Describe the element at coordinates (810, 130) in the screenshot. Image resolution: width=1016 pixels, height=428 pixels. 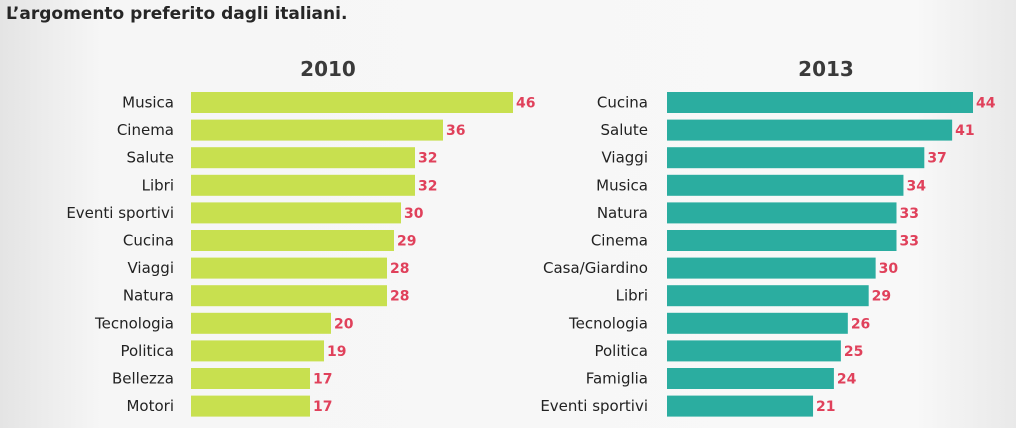
I see `chart-1-bar-salute` at that location.